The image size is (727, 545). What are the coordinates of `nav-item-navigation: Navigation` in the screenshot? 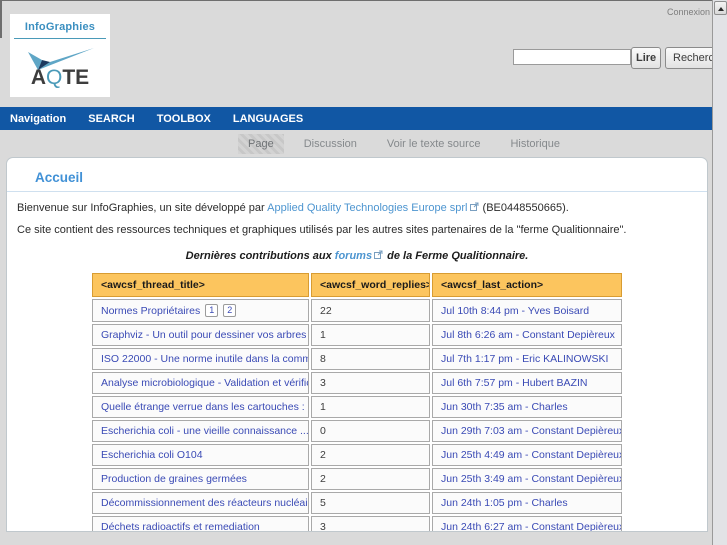 It's located at (38, 118).